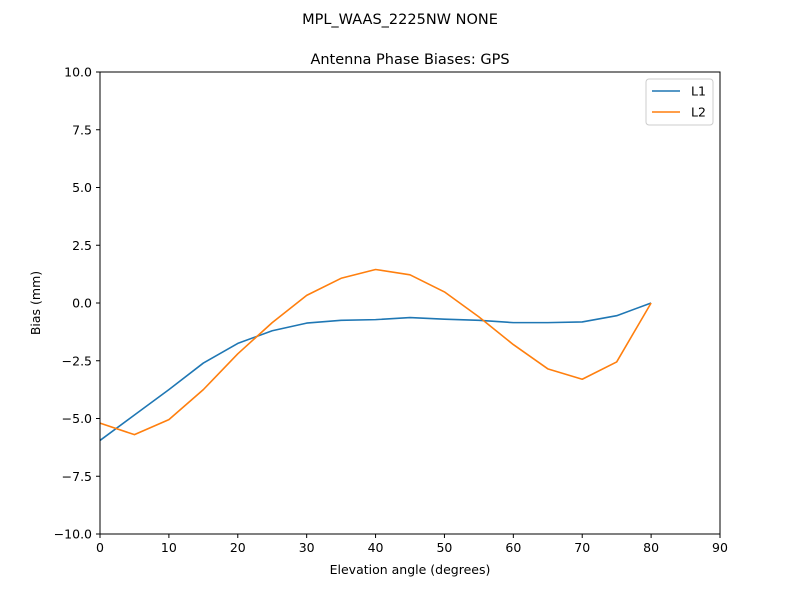  Describe the element at coordinates (35, 303) in the screenshot. I see `y-axis-label: Bias (mm)` at that location.